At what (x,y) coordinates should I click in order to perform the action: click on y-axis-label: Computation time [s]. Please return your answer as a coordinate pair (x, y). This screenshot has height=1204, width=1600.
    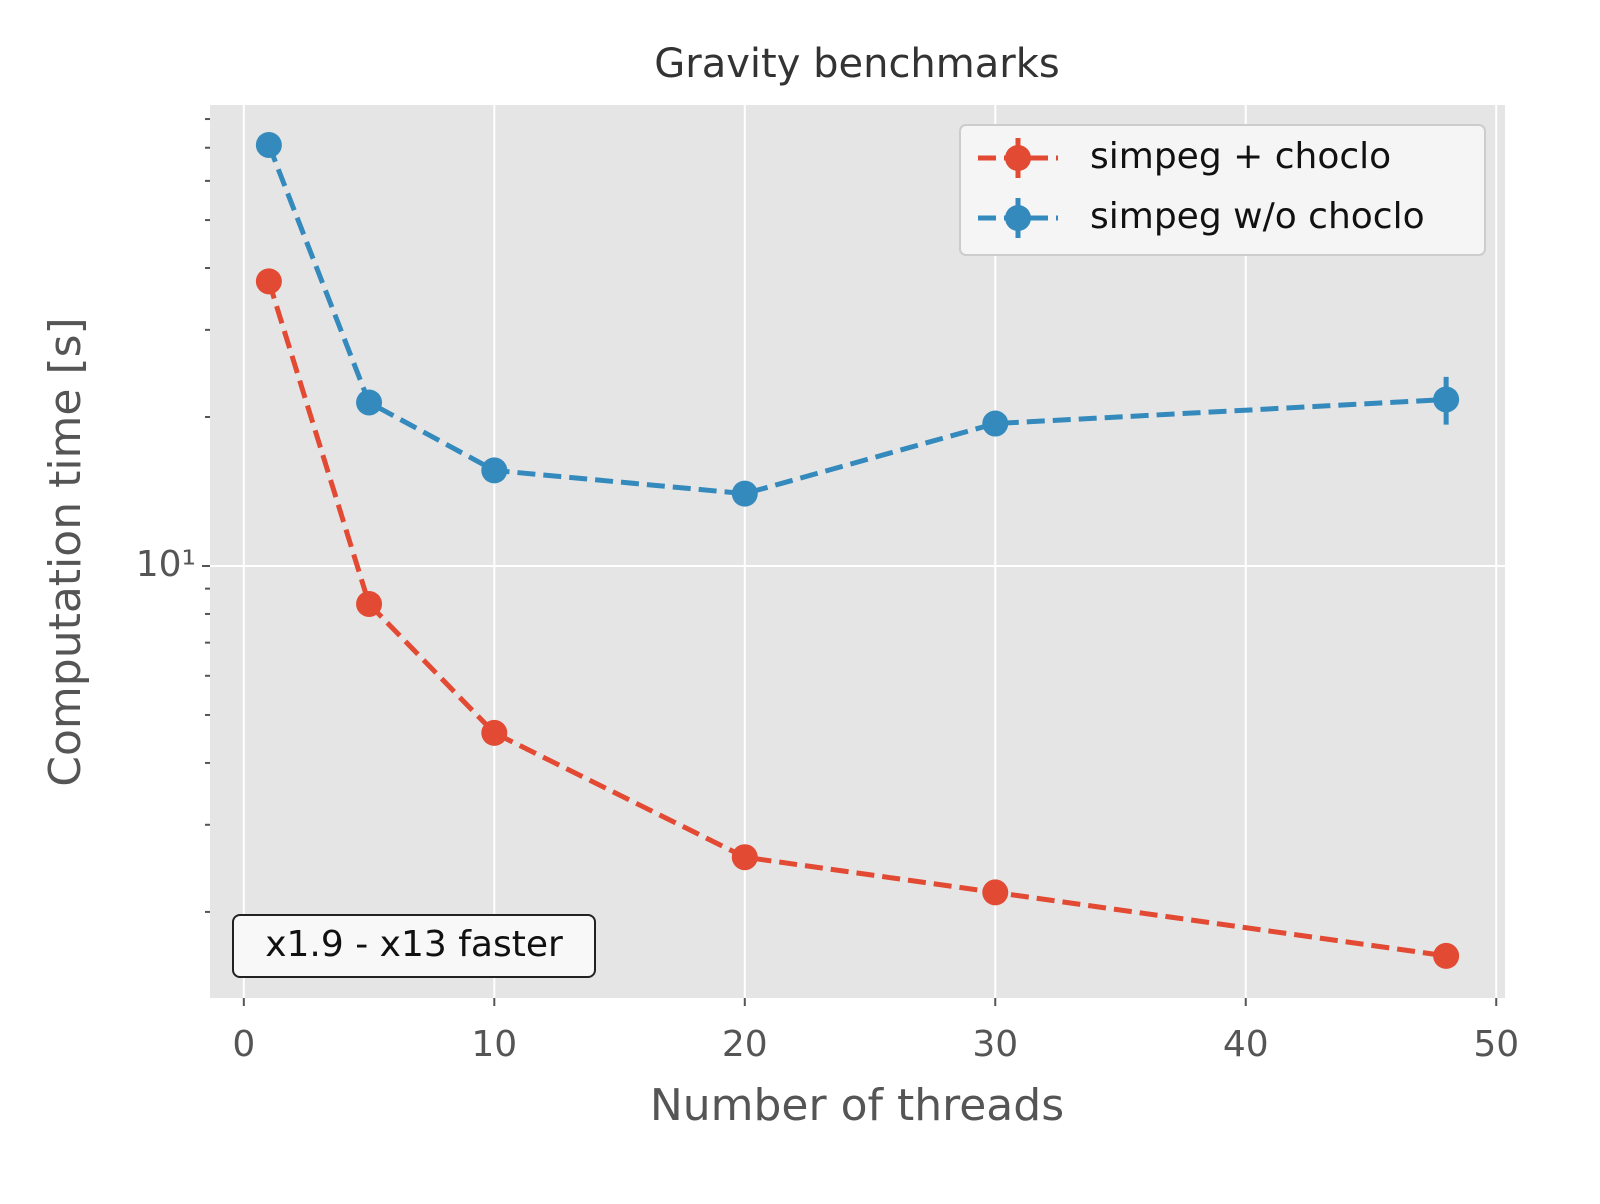
    Looking at the image, I should click on (65, 551).